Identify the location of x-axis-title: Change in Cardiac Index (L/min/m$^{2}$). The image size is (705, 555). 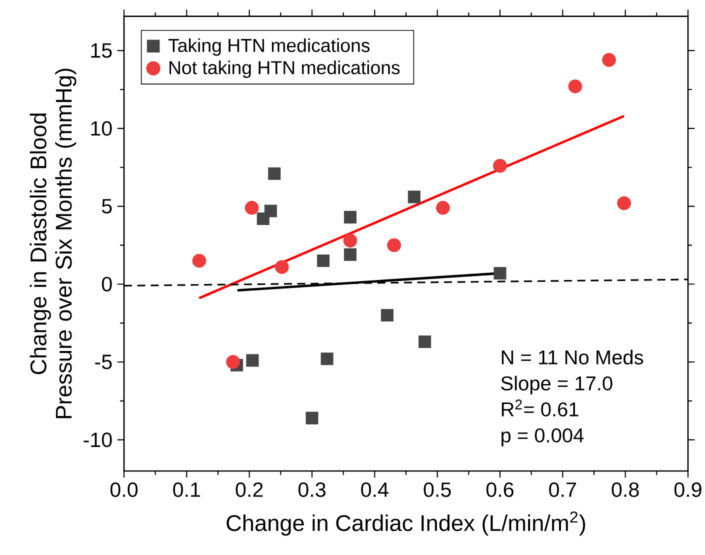
(406, 523).